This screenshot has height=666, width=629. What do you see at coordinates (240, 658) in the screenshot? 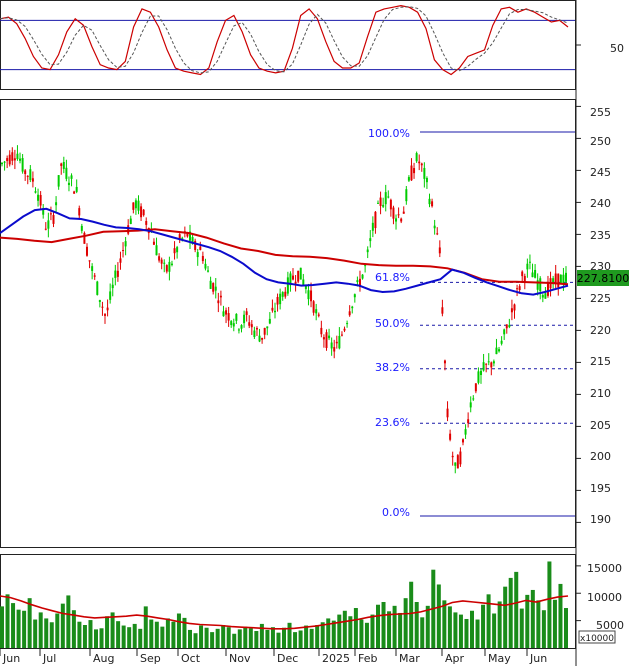
I see `x-tick-nov: Nov` at bounding box center [240, 658].